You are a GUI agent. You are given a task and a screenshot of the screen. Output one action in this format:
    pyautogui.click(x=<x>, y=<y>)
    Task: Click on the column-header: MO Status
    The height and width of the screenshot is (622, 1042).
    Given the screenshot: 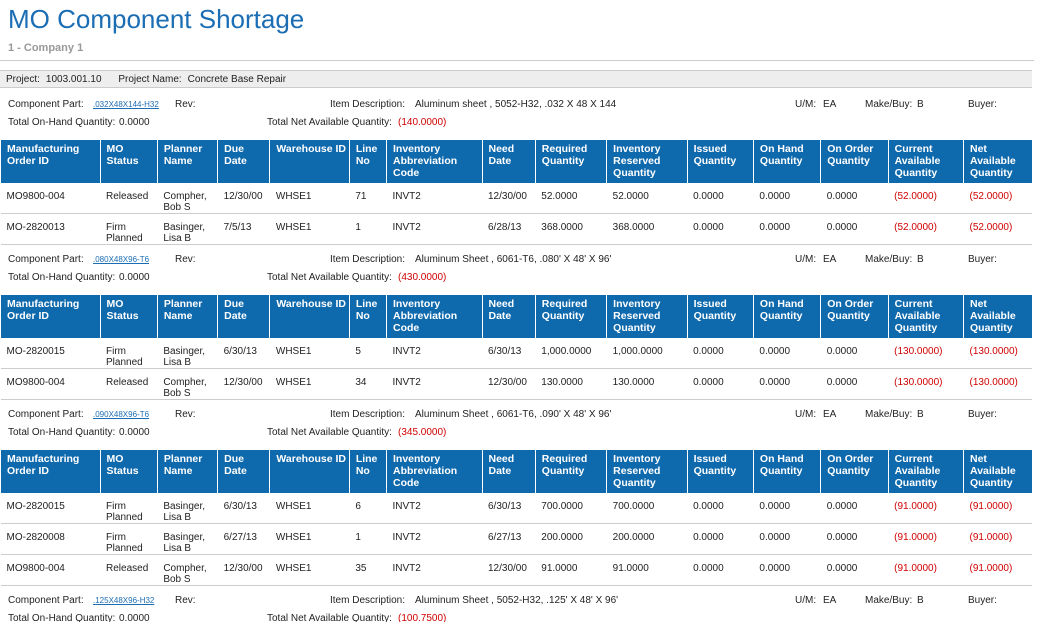 What is the action you would take?
    pyautogui.click(x=128, y=471)
    